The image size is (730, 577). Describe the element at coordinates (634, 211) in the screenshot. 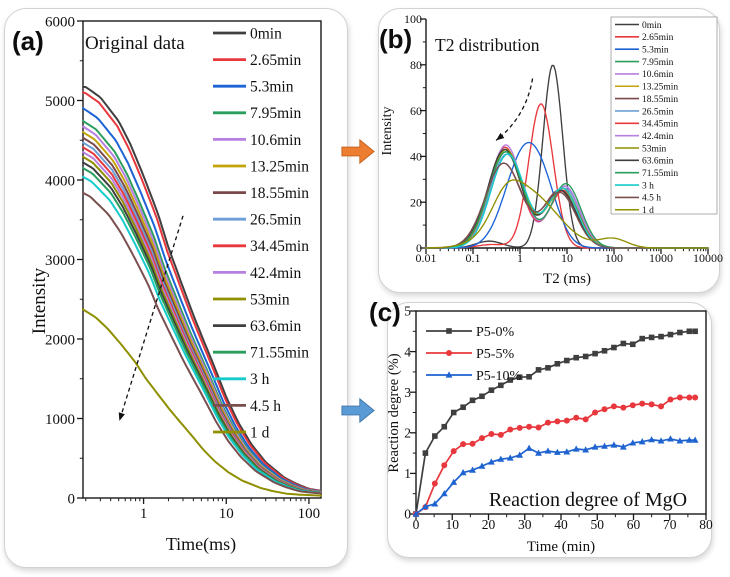

I see `legend-item: 1 d` at that location.